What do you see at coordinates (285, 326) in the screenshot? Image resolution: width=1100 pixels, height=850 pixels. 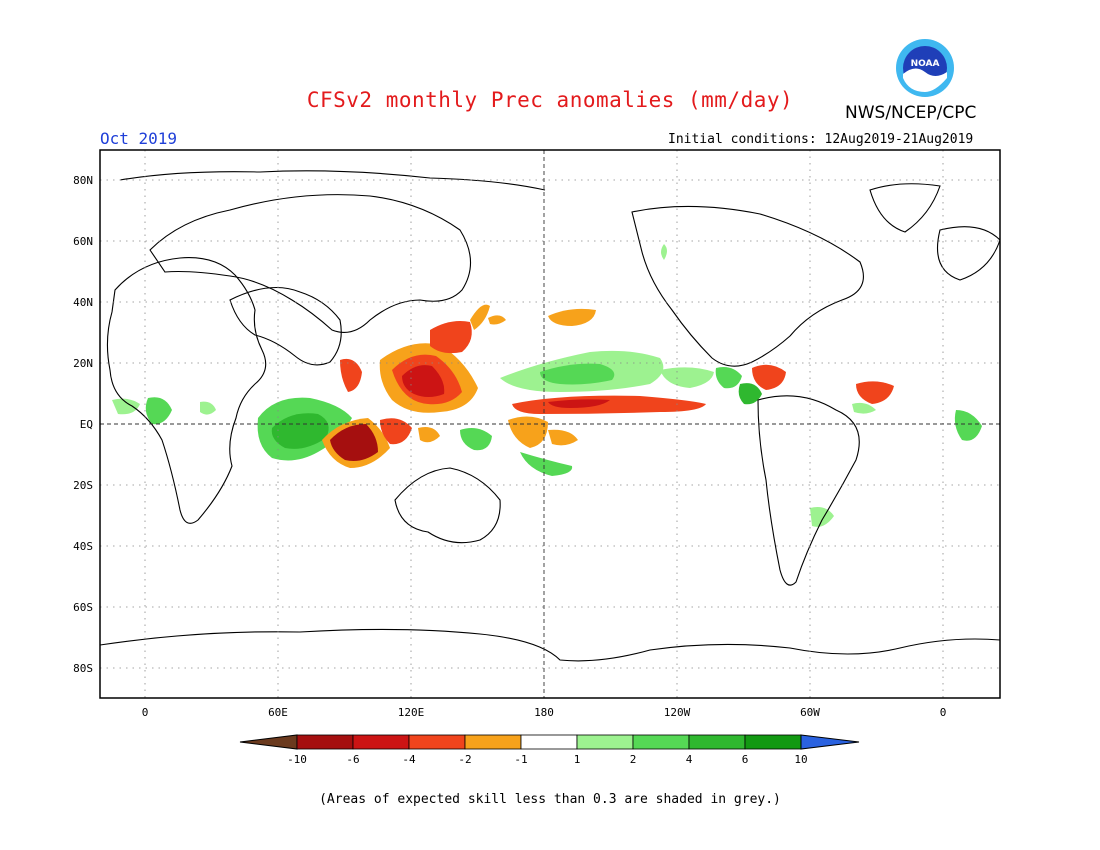 I see `arabia-india-outline` at bounding box center [285, 326].